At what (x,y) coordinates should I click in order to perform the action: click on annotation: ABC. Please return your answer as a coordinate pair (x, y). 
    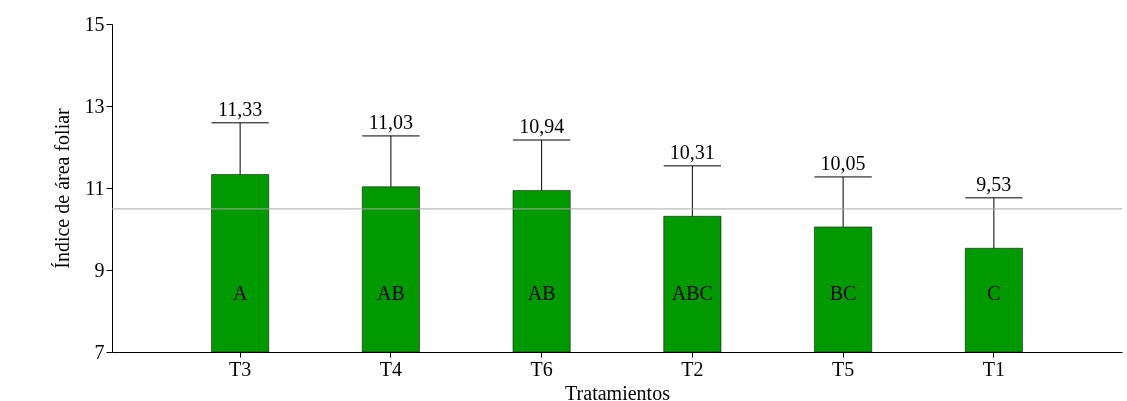
    Looking at the image, I should click on (692, 293).